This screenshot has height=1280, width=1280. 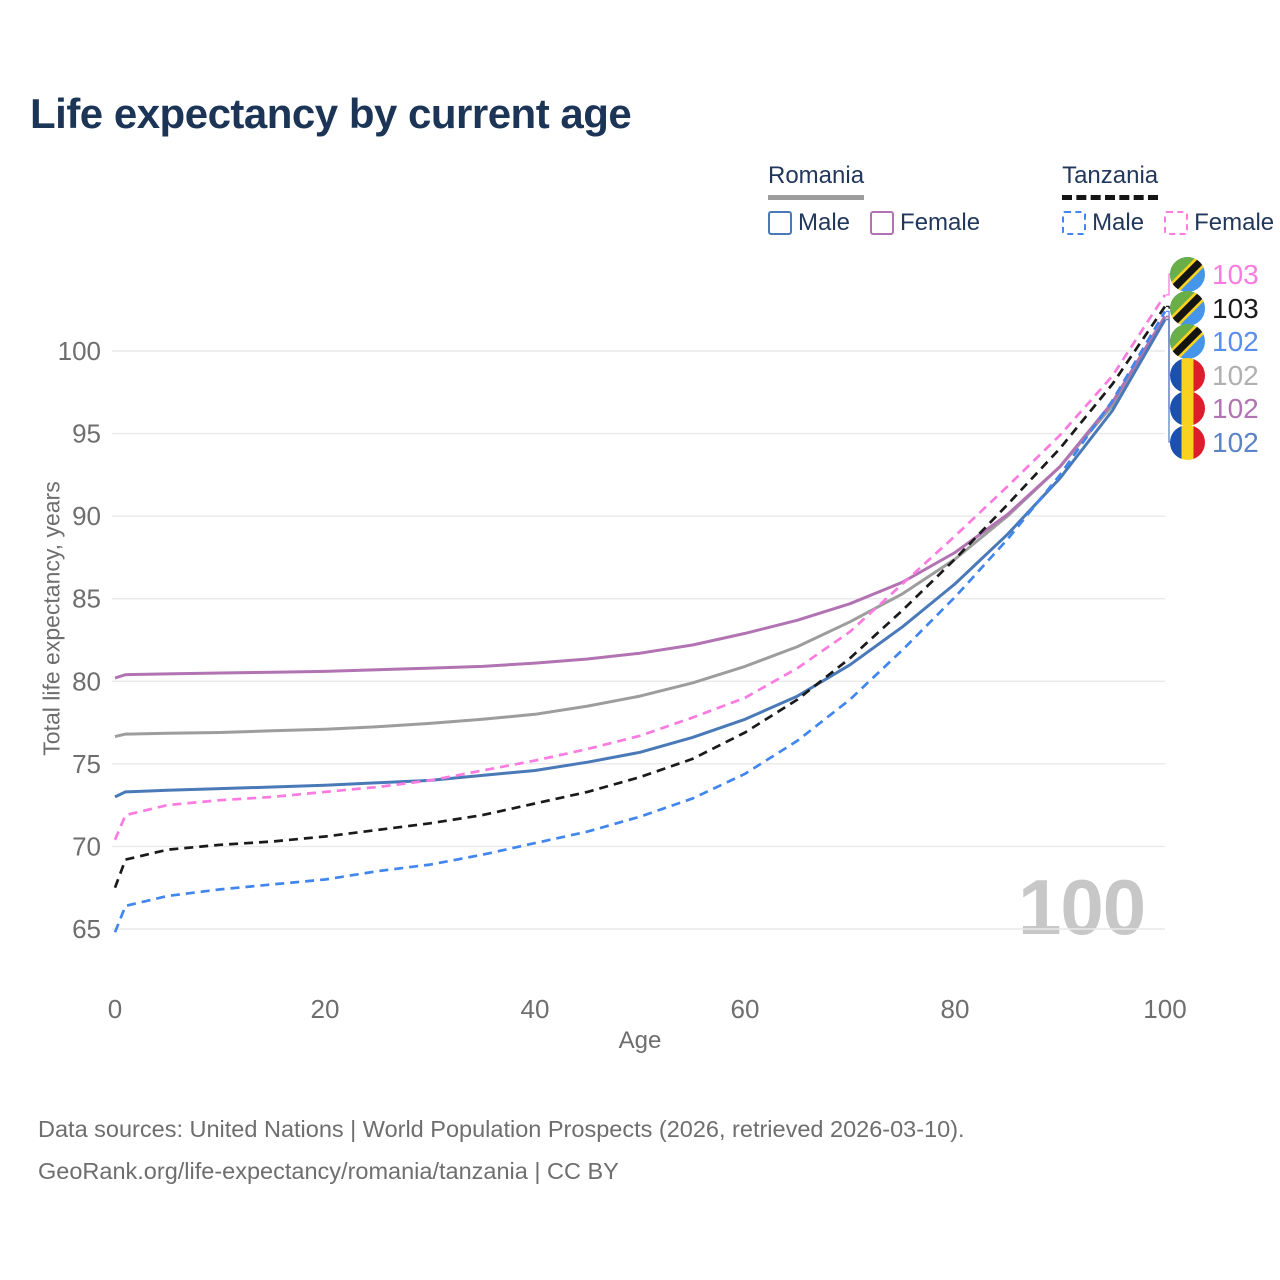 I want to click on legend-group-romania: Romania Male Female, so click(x=874, y=199).